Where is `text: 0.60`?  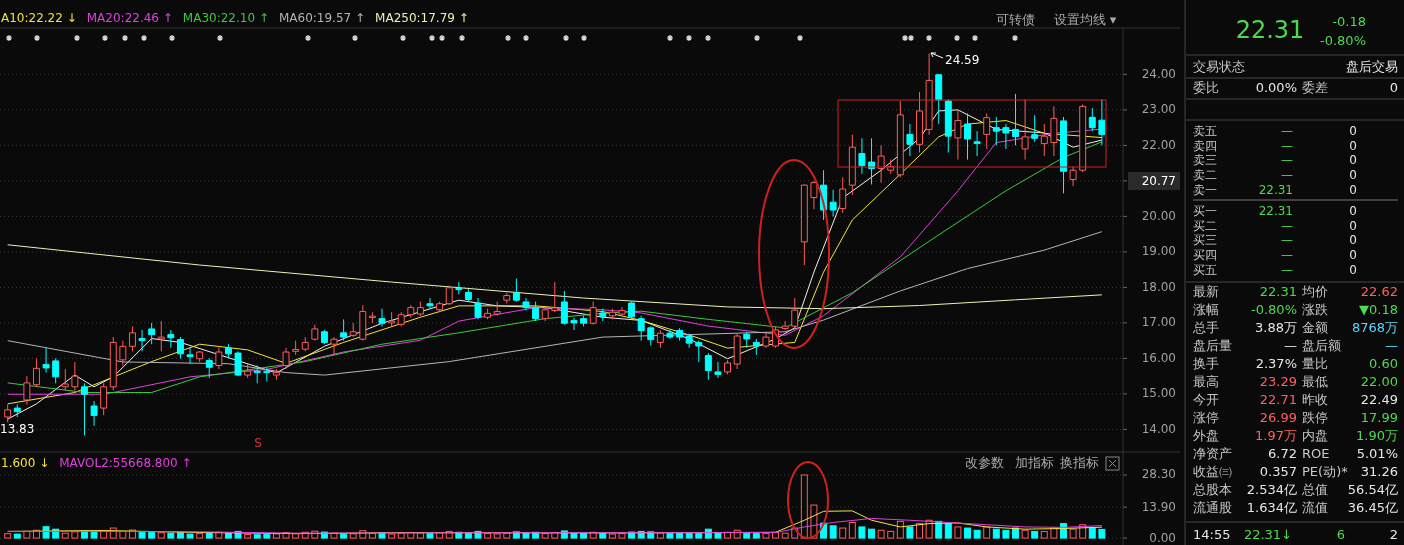
text: 0.60 is located at coordinates (1383, 363).